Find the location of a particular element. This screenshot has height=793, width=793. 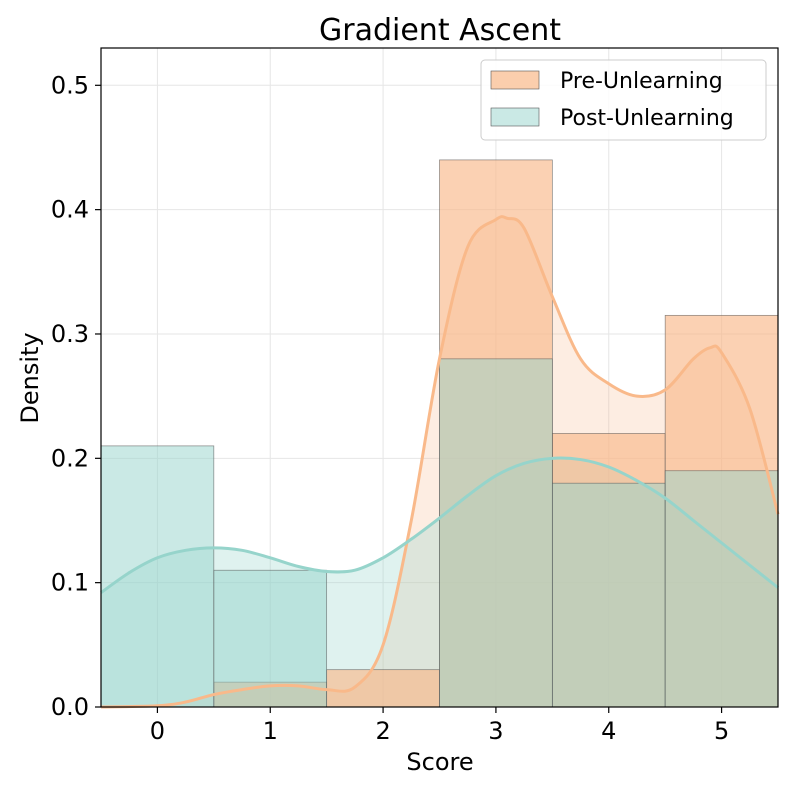

x-axis-label: Score is located at coordinates (439, 762).